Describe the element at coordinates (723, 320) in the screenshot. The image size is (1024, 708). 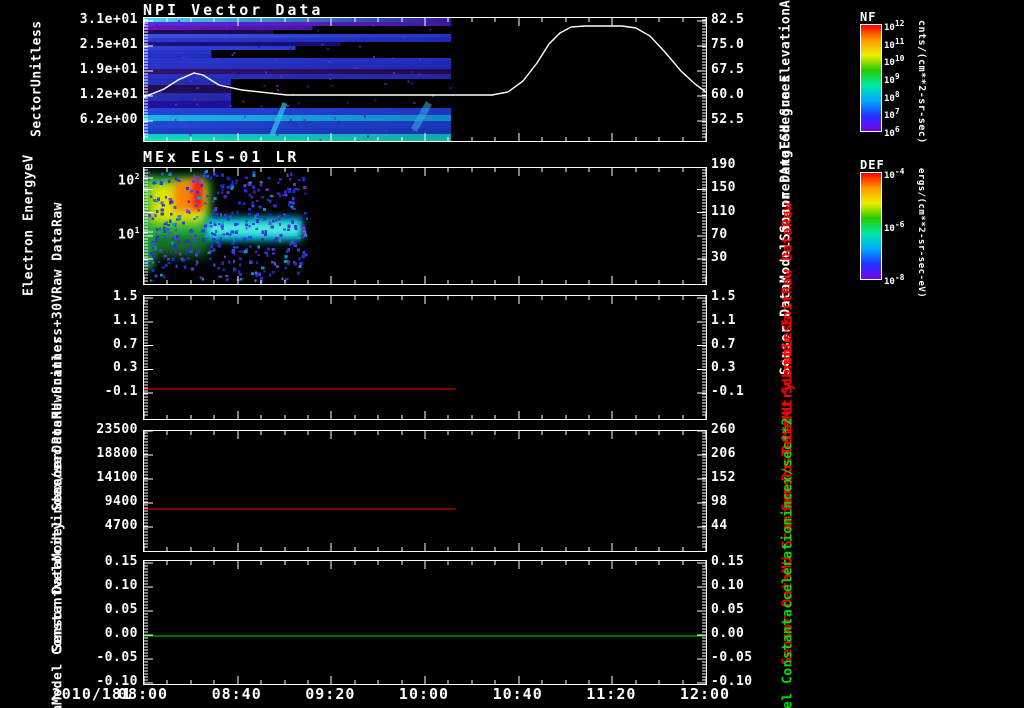
I see `y-tick-label-right: 1.1` at that location.